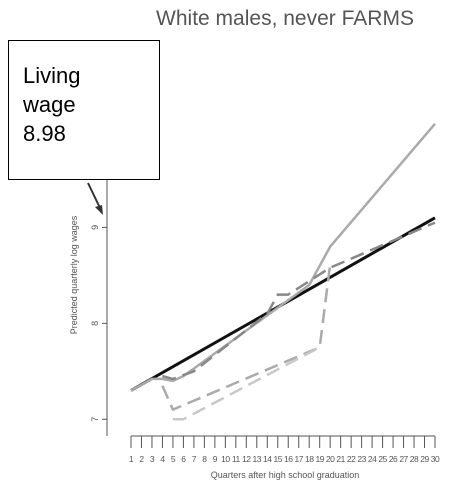 The width and height of the screenshot is (463, 495). I want to click on x-tick-label-26: 26, so click(393, 459).